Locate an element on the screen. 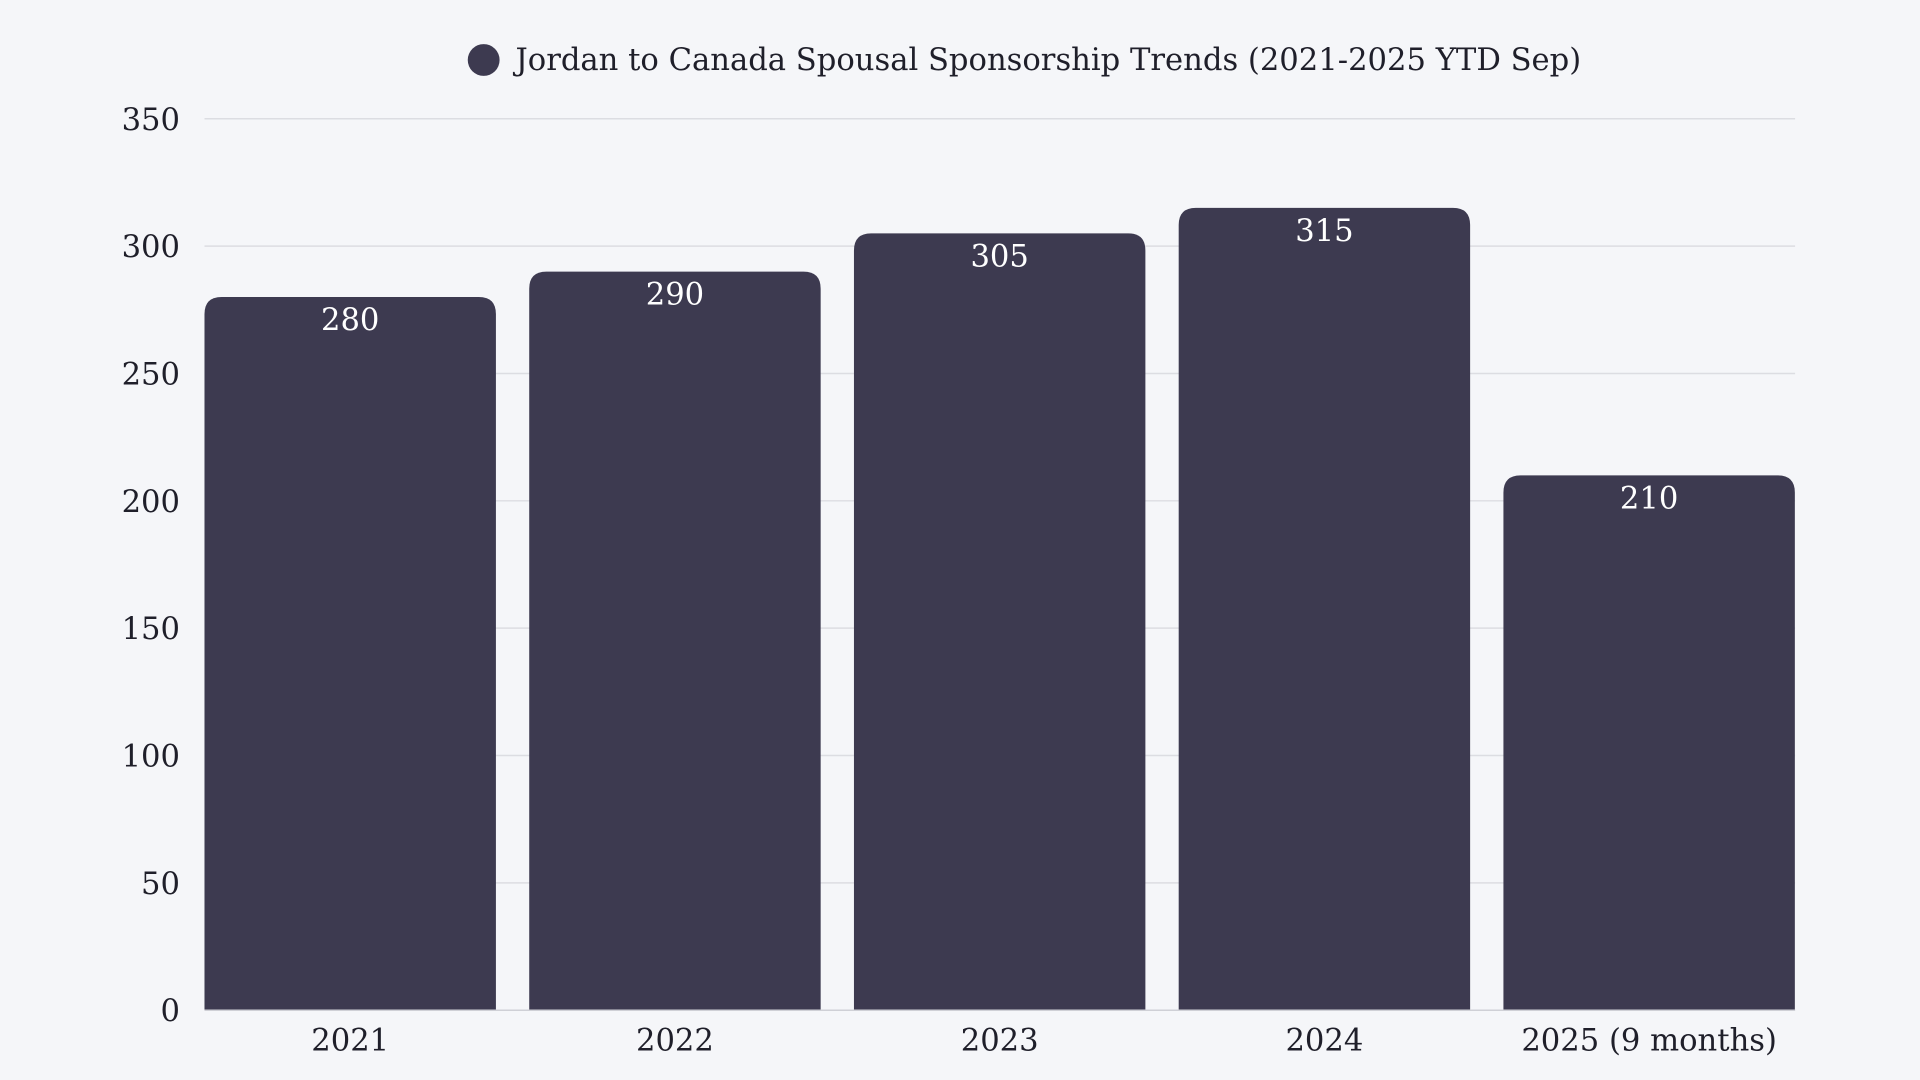 Image resolution: width=1920 pixels, height=1080 pixels. x-axis: 2021 2022 2023 2024 2025 (9 months) is located at coordinates (1000, 1034).